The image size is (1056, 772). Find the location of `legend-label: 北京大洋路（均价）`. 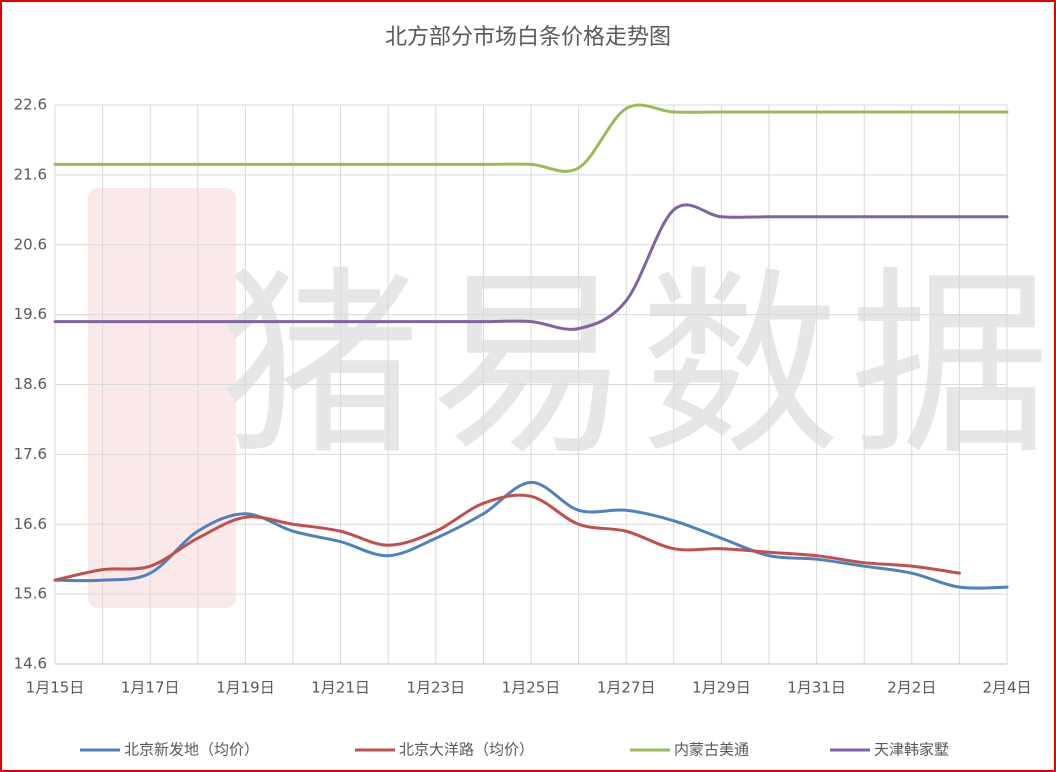

legend-label: 北京大洋路（均价） is located at coordinates (466, 750).